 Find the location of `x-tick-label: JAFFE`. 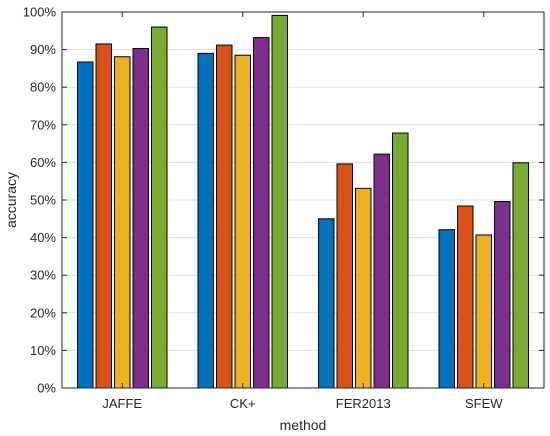

x-tick-label: JAFFE is located at coordinates (122, 403).